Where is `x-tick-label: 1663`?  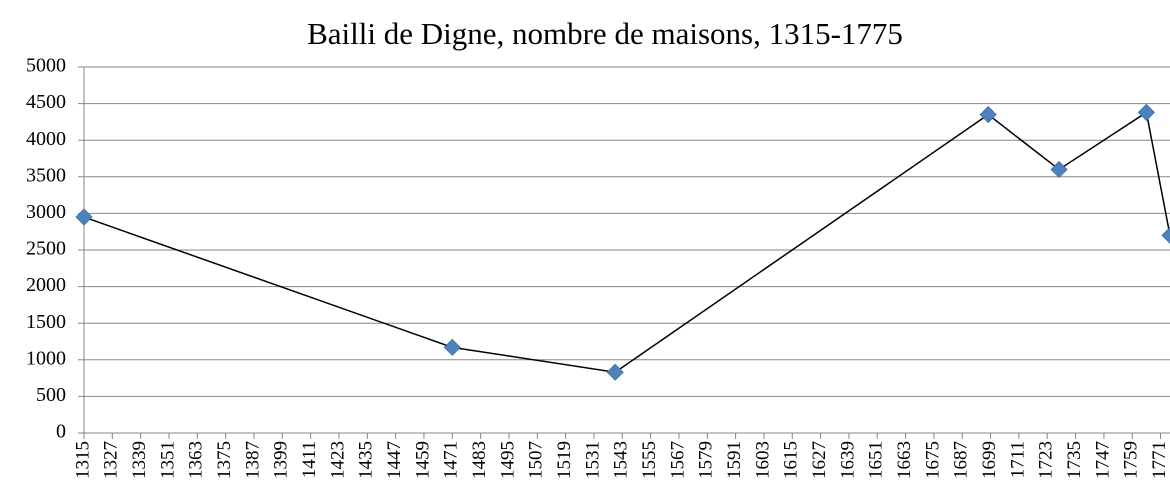
x-tick-label: 1663 is located at coordinates (904, 460).